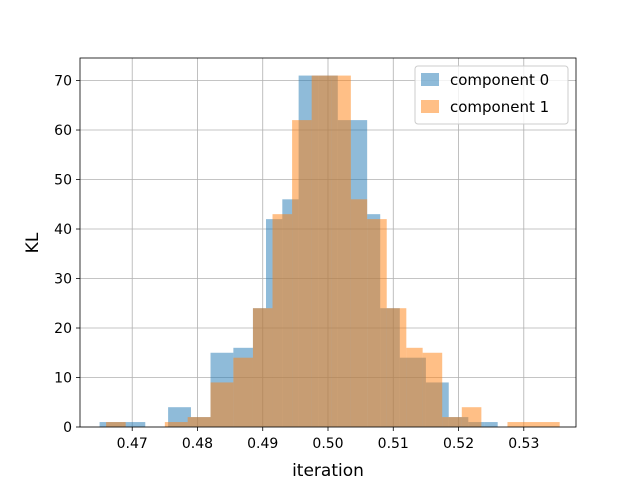 This screenshot has width=640, height=480. I want to click on y-tick-label: 70, so click(63, 82).